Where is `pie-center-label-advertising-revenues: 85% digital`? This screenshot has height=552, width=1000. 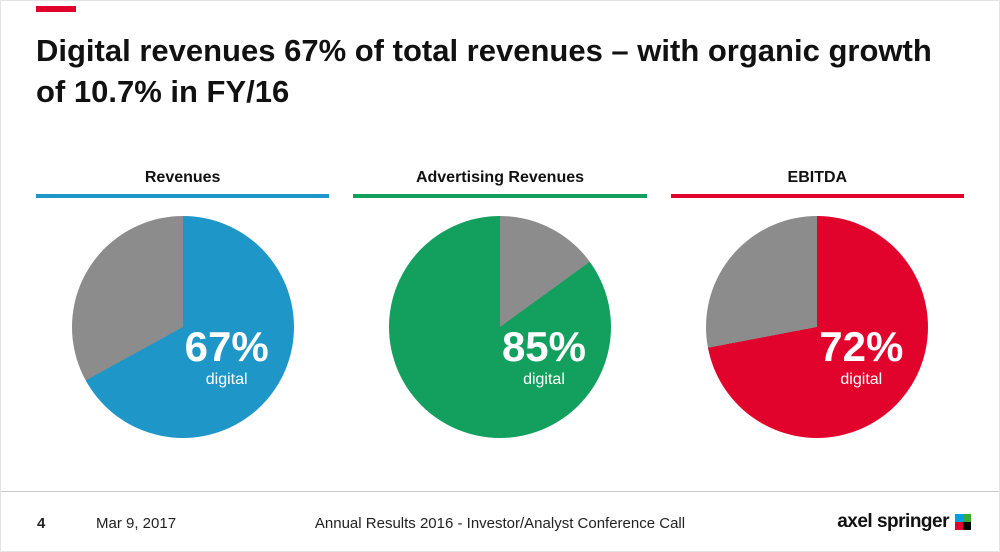
pie-center-label-advertising-revenues: 85% digital is located at coordinates (544, 358).